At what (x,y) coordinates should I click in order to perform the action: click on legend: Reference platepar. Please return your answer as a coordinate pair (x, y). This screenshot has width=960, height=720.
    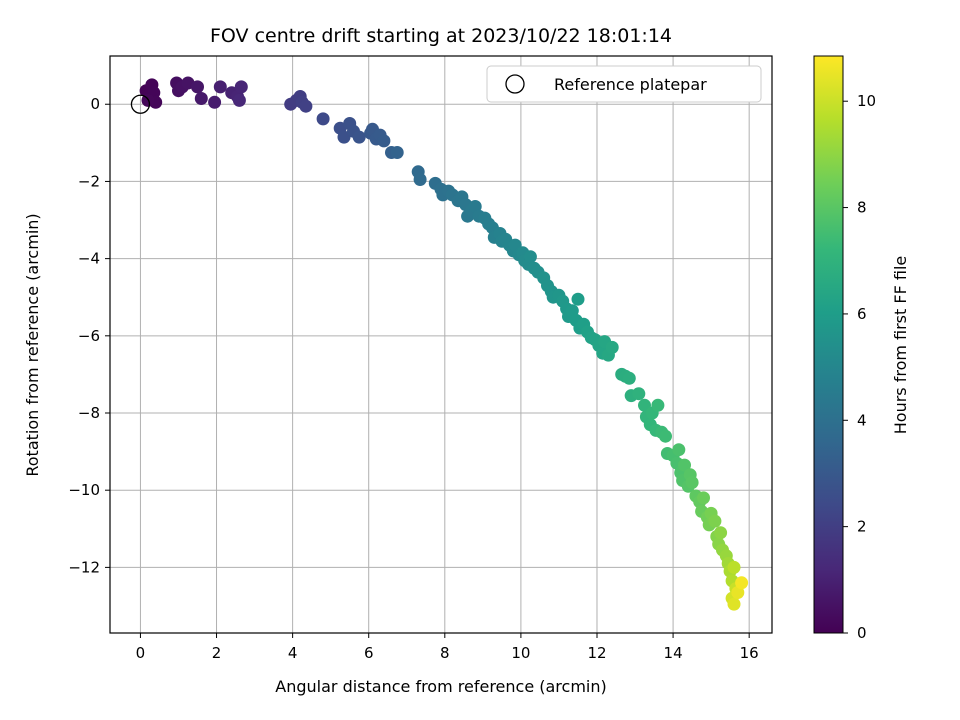
    Looking at the image, I should click on (624, 84).